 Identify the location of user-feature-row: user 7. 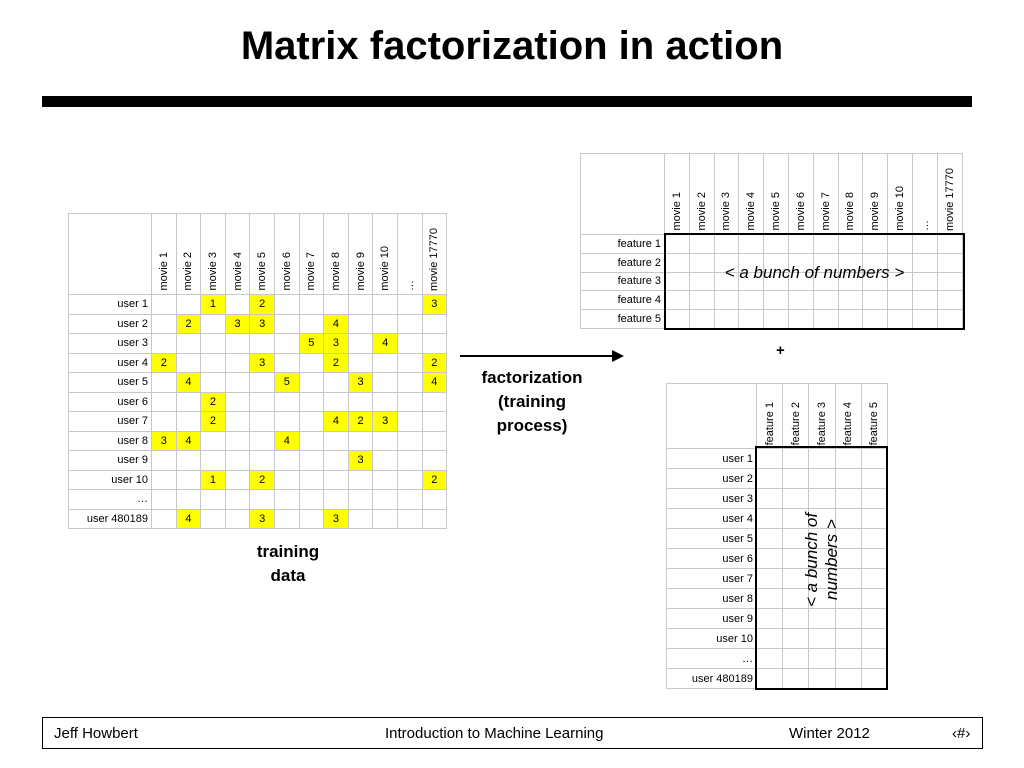
(777, 578).